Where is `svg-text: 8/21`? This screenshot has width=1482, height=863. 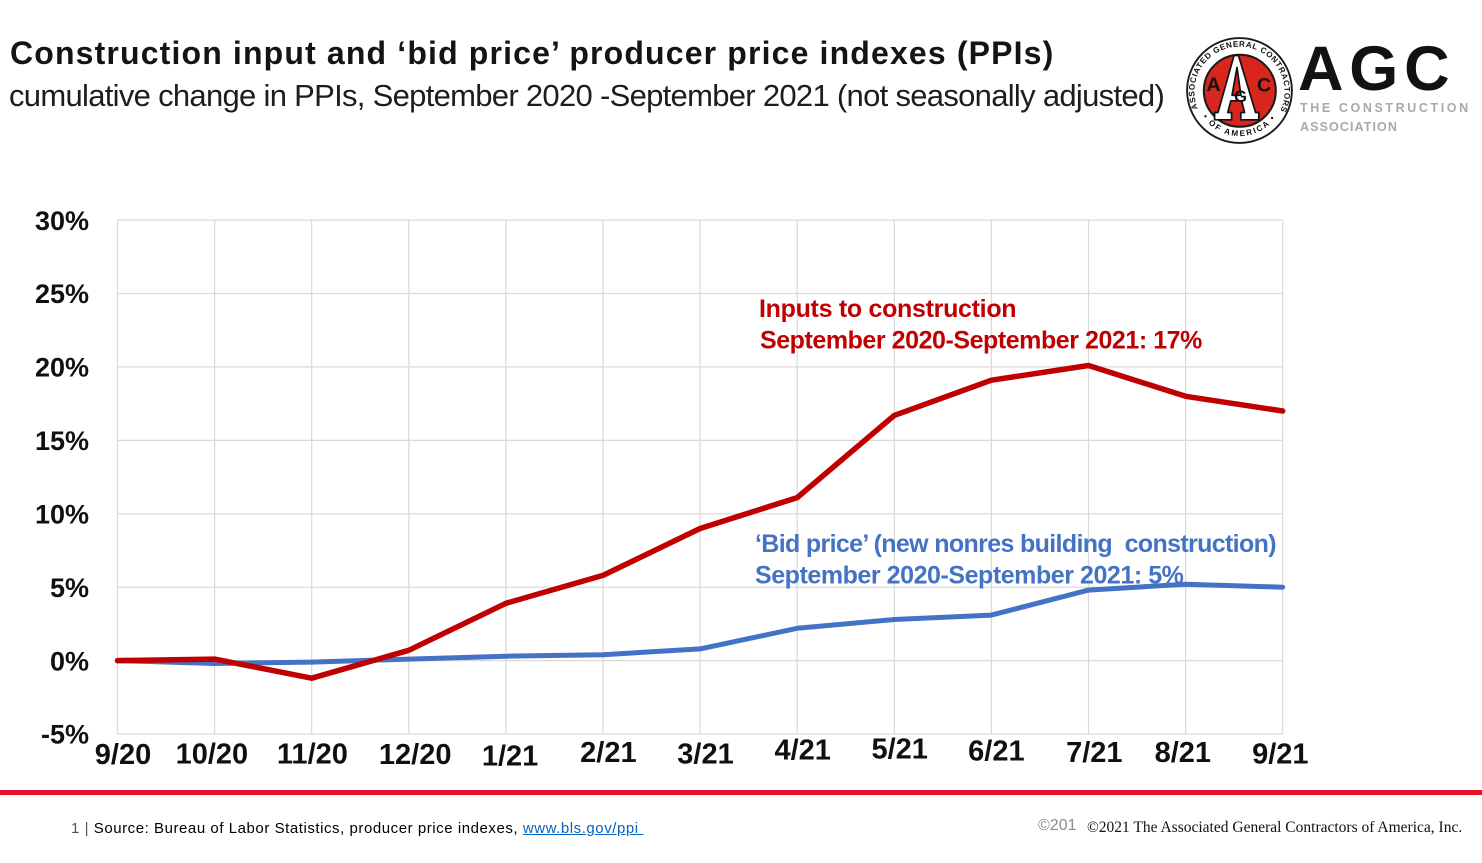 svg-text: 8/21 is located at coordinates (1183, 753).